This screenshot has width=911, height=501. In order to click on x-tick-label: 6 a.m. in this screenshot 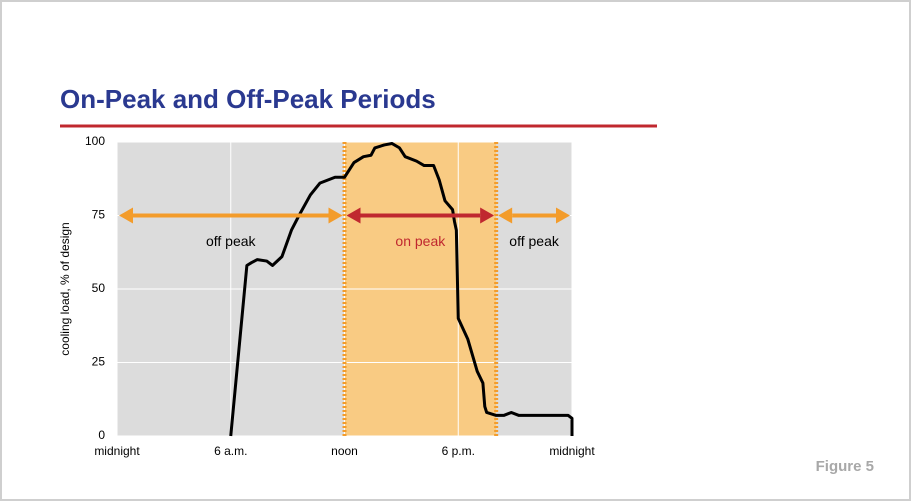, I will do `click(230, 451)`.